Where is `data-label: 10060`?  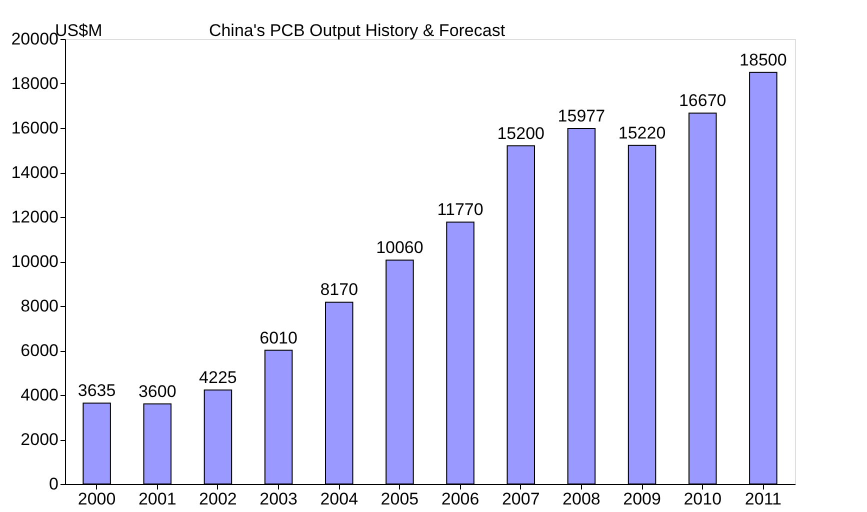 data-label: 10060 is located at coordinates (400, 248).